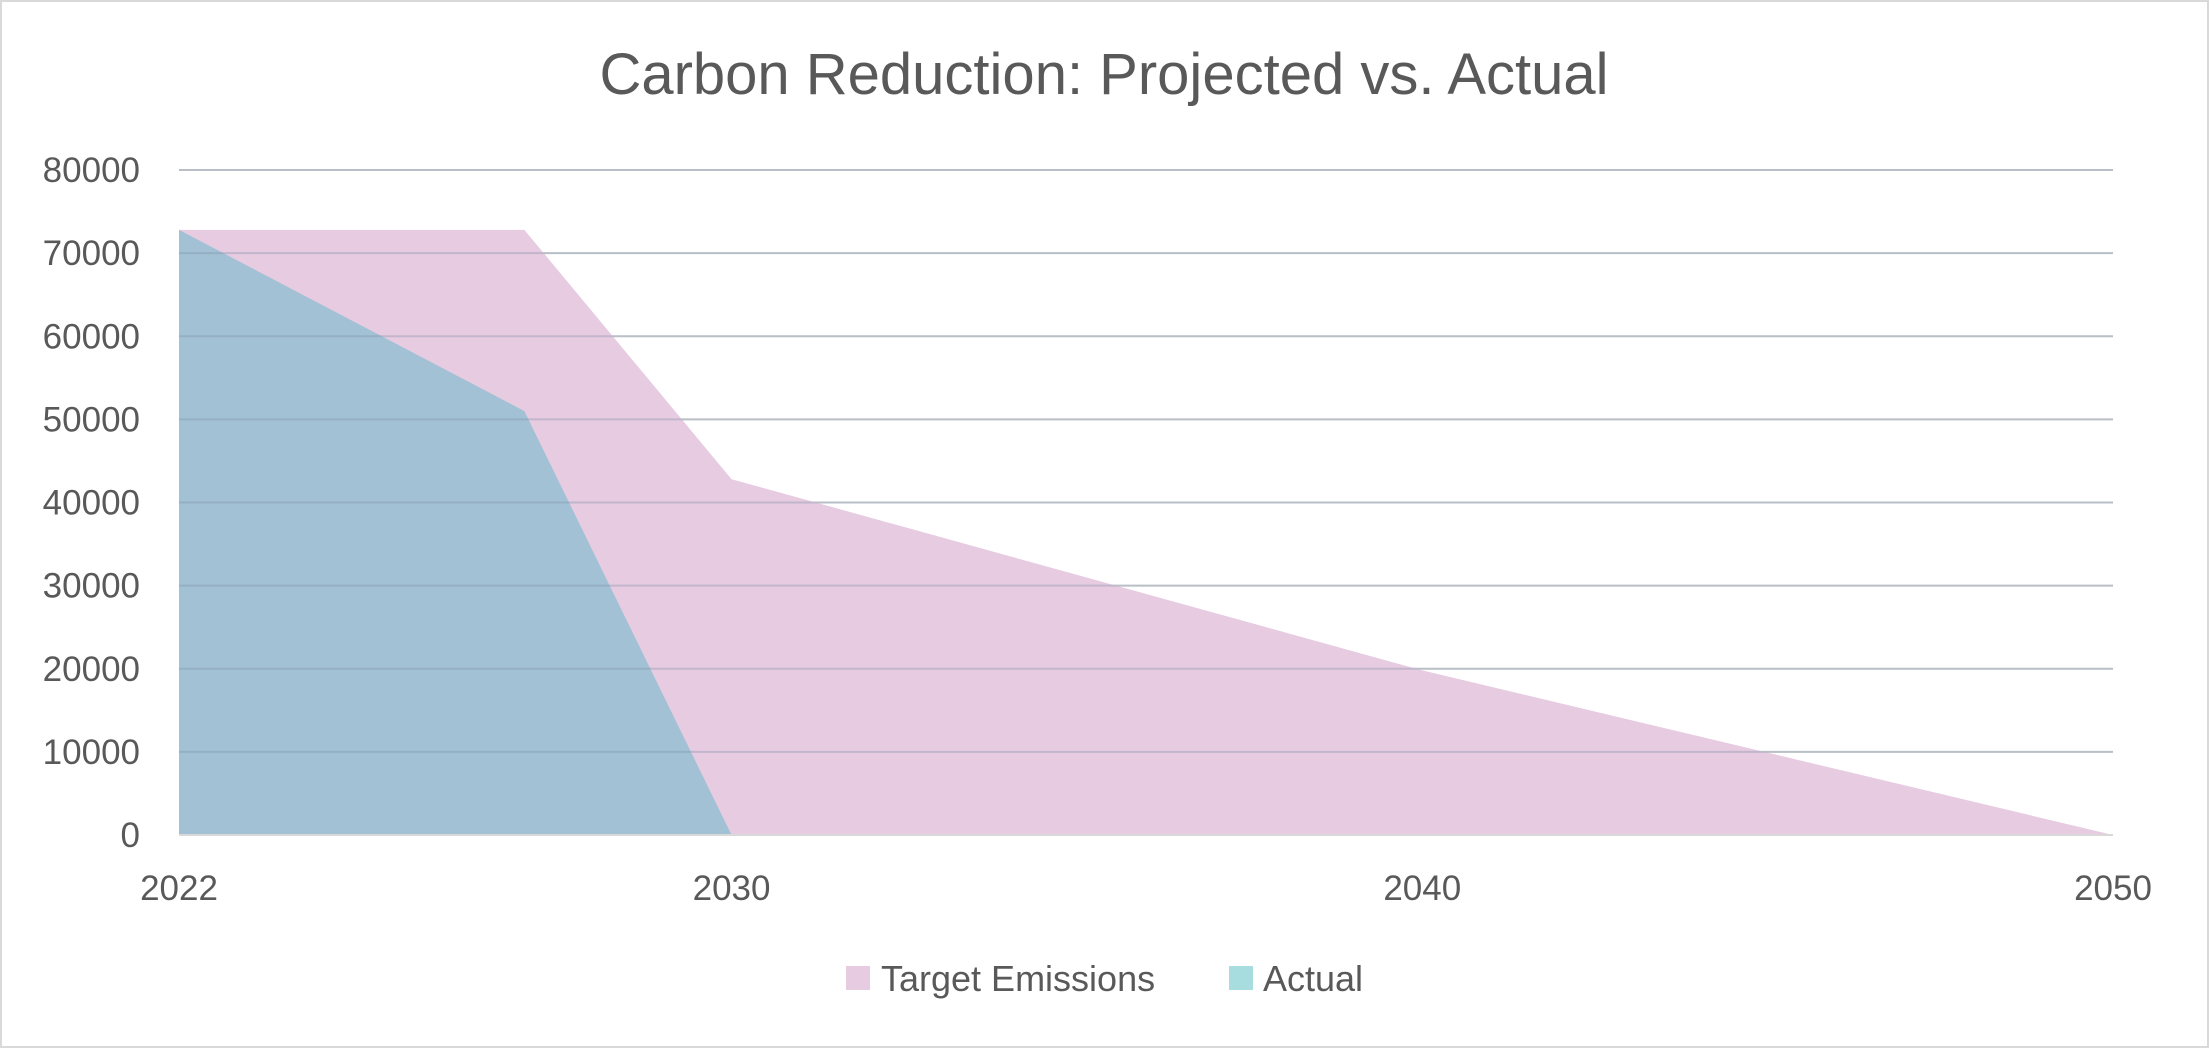 The image size is (2209, 1048). What do you see at coordinates (91, 170) in the screenshot?
I see `y-tick-label: 80000` at bounding box center [91, 170].